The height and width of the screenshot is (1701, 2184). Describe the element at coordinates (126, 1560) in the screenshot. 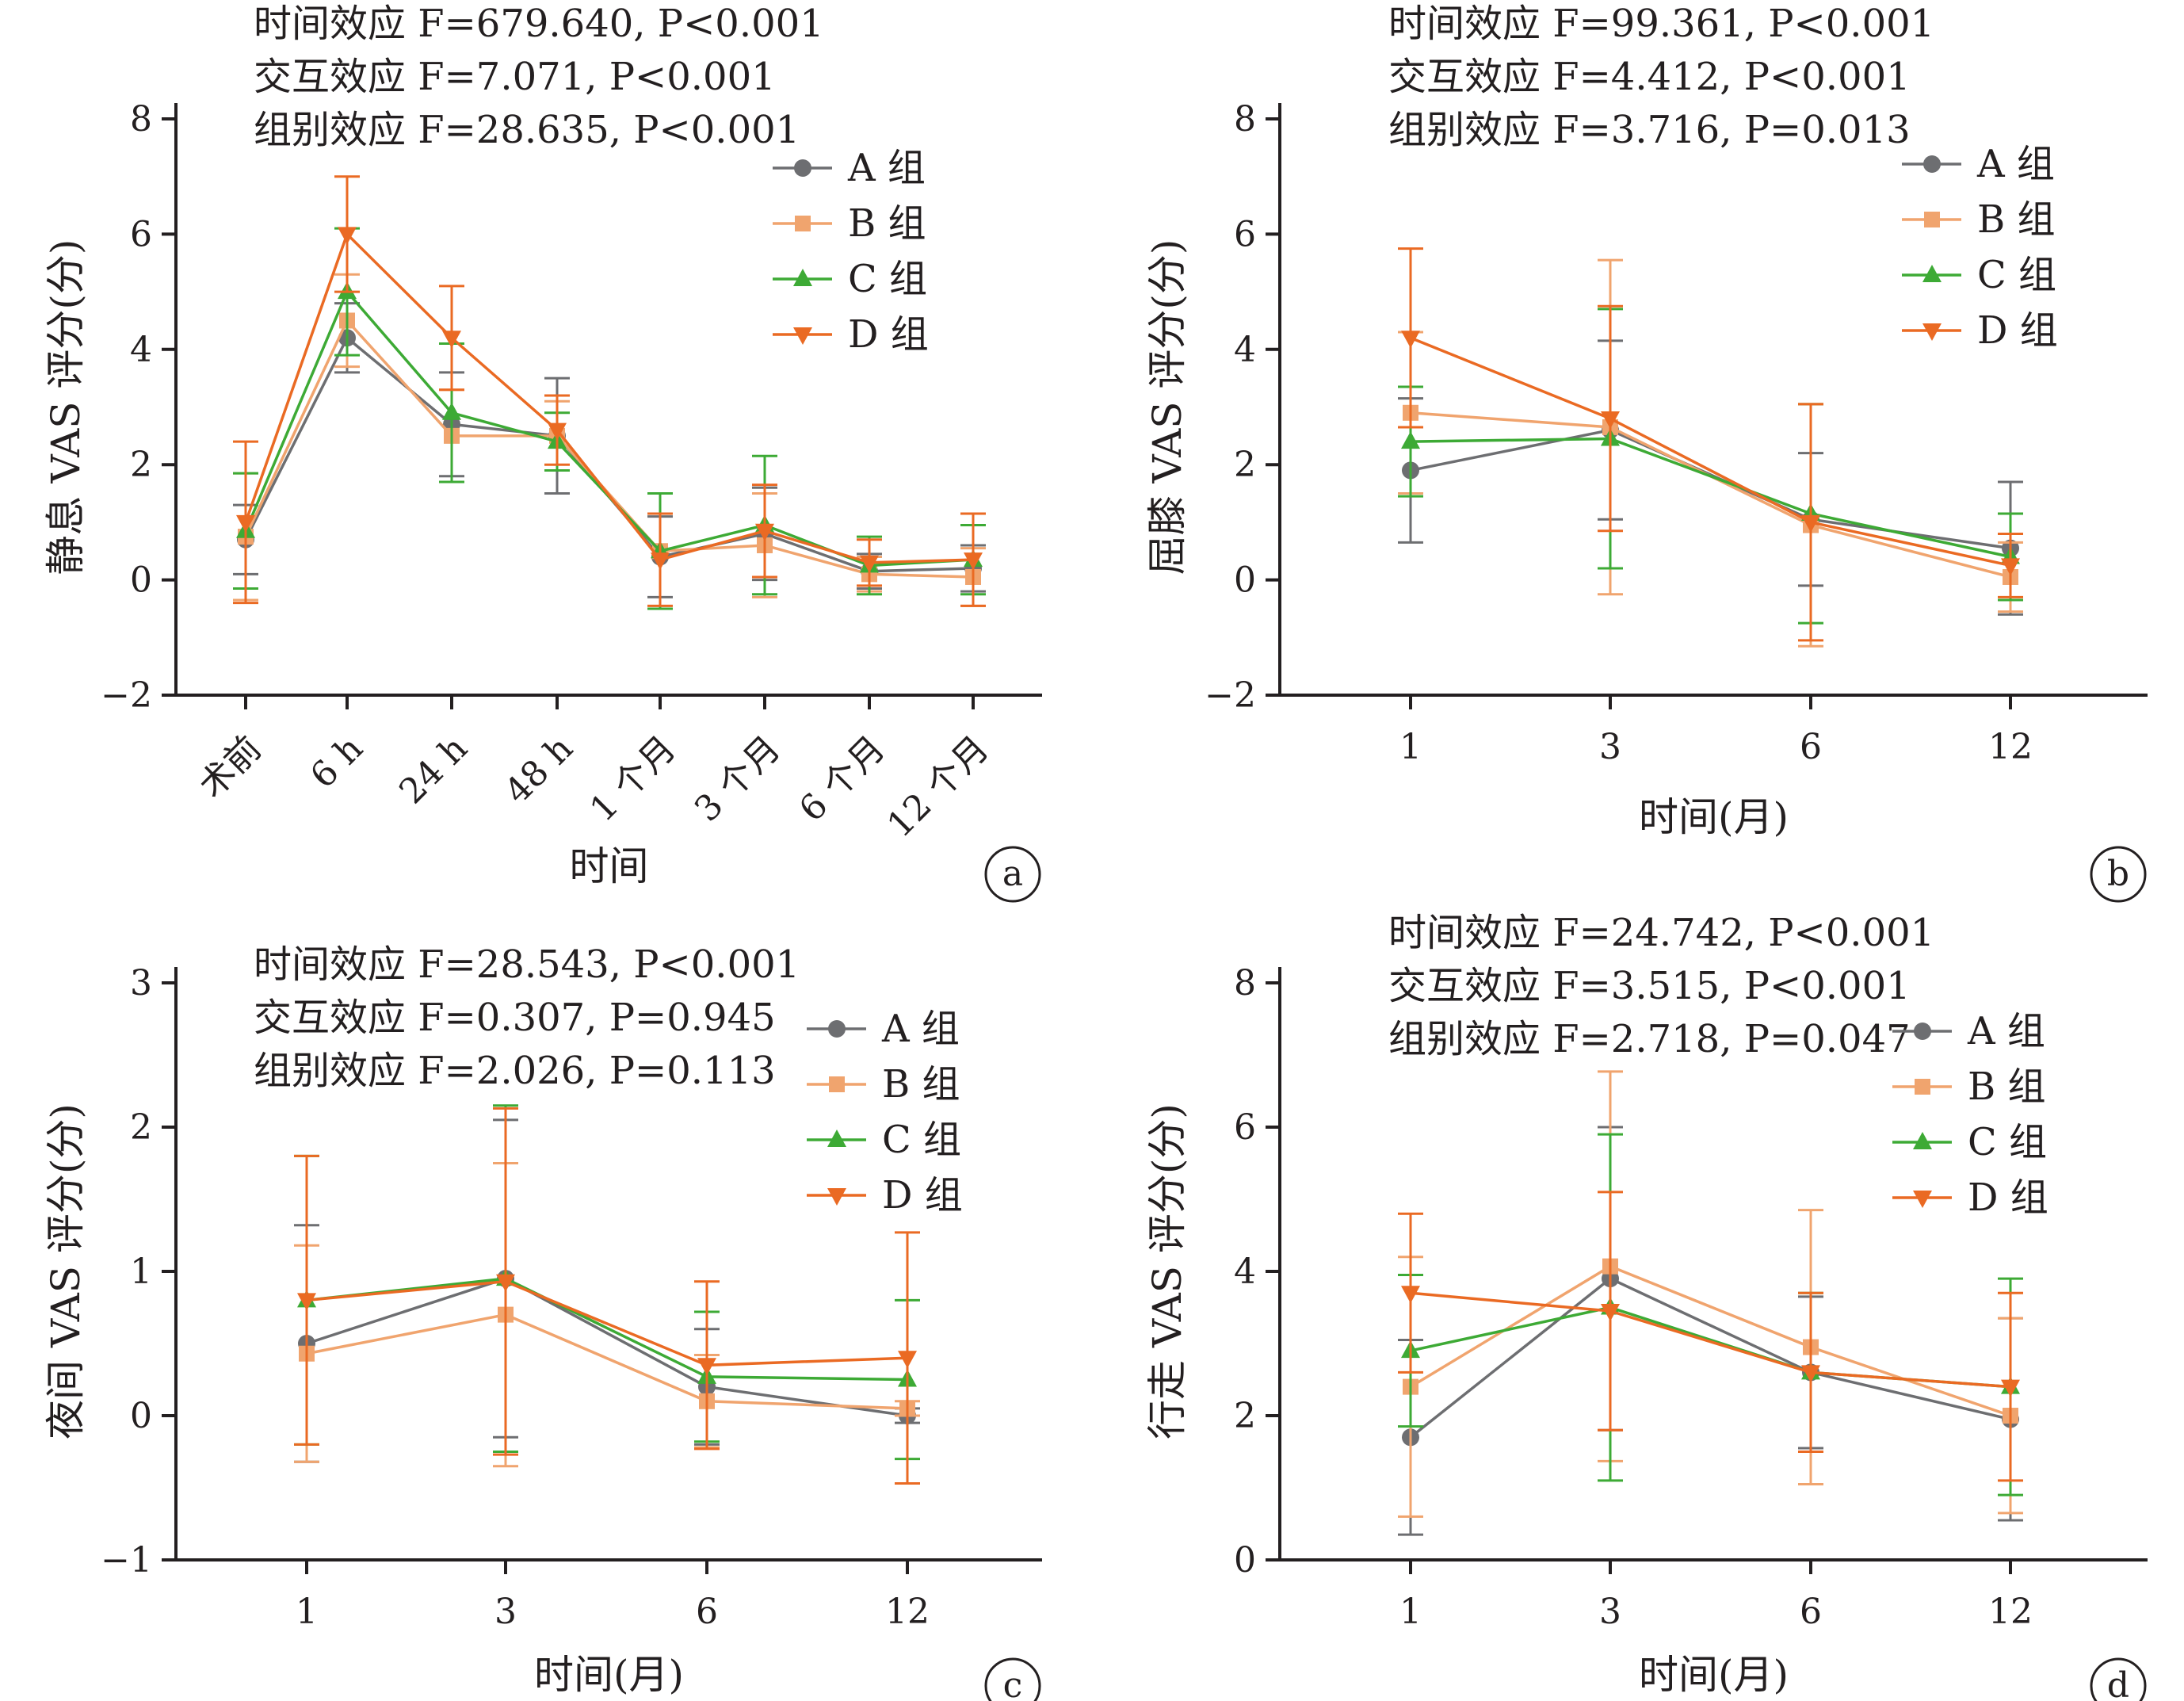

I see `y-tick-label: −1` at that location.